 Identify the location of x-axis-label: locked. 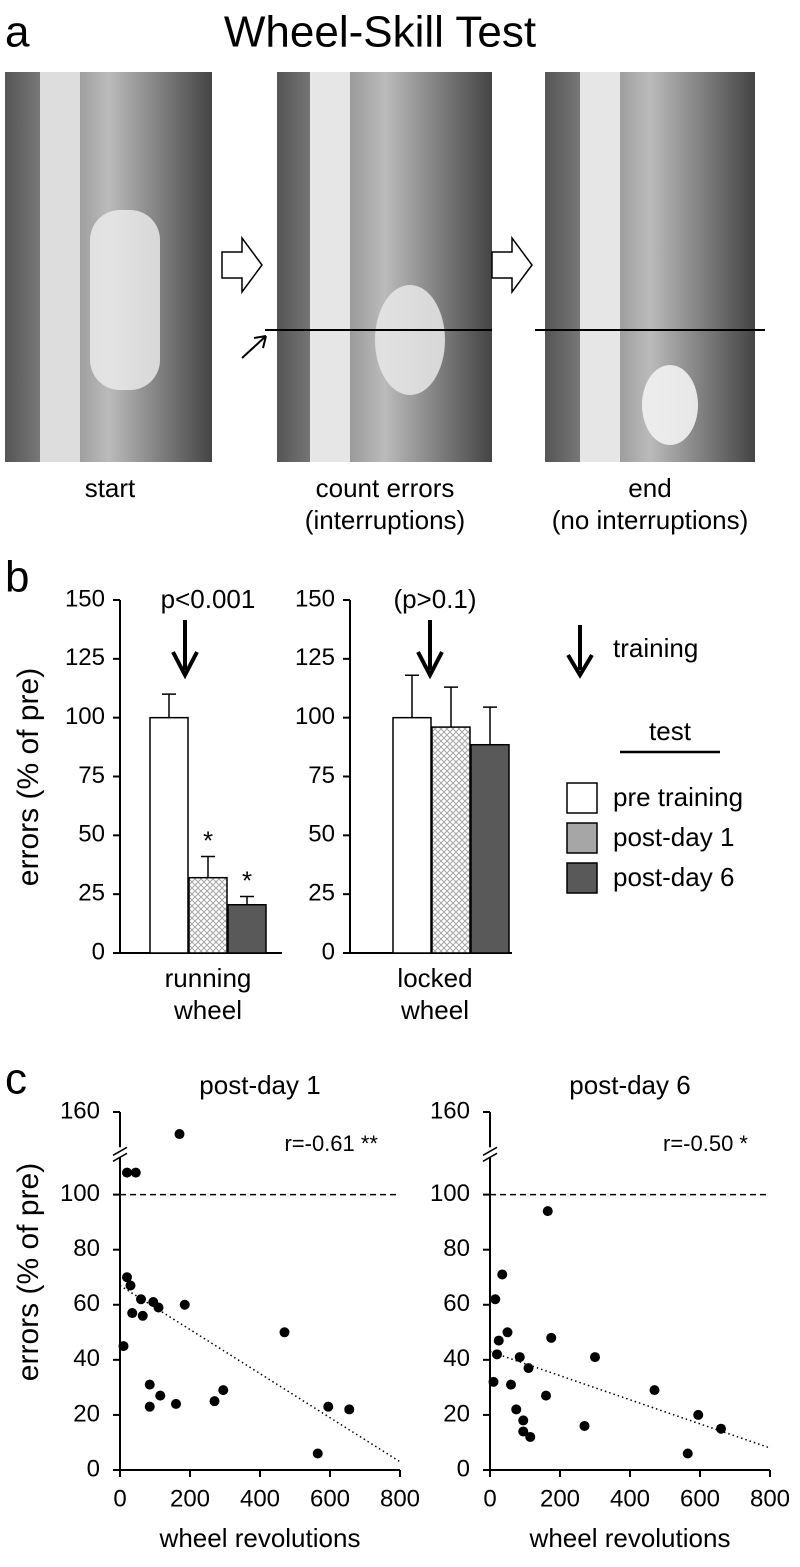
(434, 978).